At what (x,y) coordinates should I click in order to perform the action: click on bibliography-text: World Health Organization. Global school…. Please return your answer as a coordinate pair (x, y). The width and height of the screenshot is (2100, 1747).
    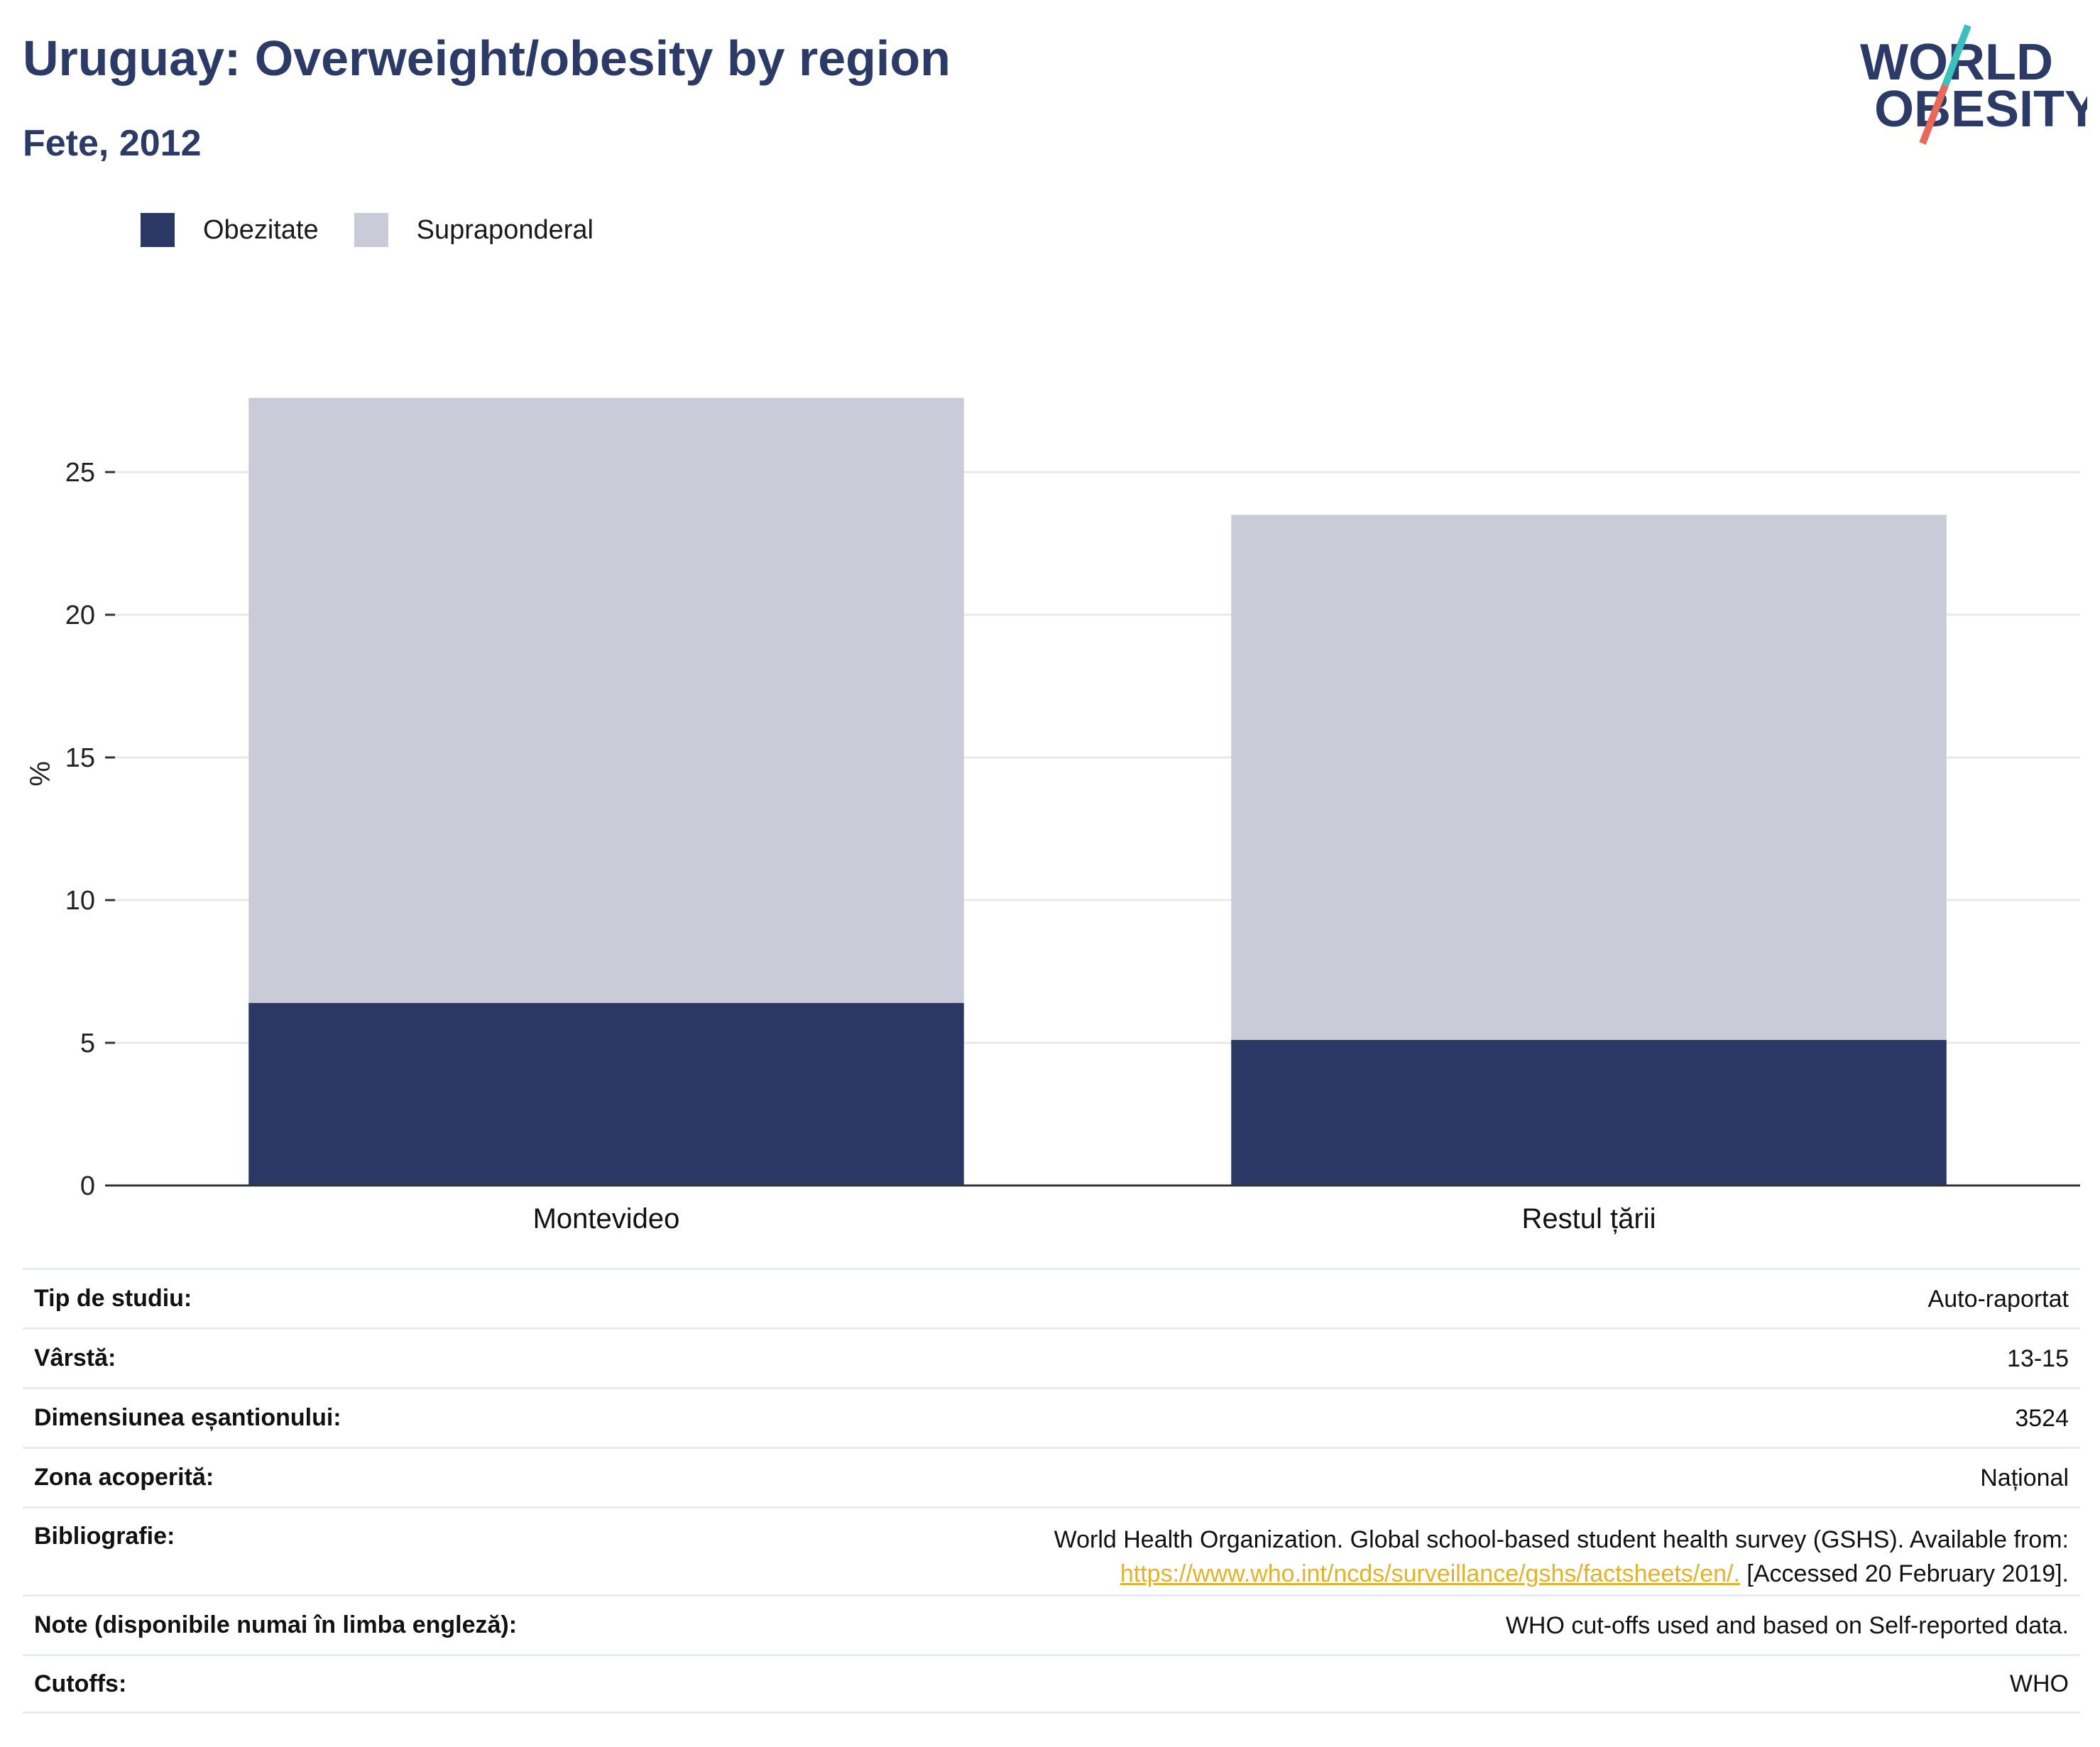
    Looking at the image, I should click on (1561, 1539).